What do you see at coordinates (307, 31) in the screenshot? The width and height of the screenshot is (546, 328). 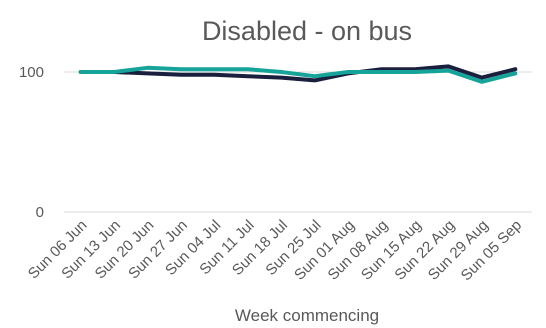 I see `chart-title: Disabled - on bus` at bounding box center [307, 31].